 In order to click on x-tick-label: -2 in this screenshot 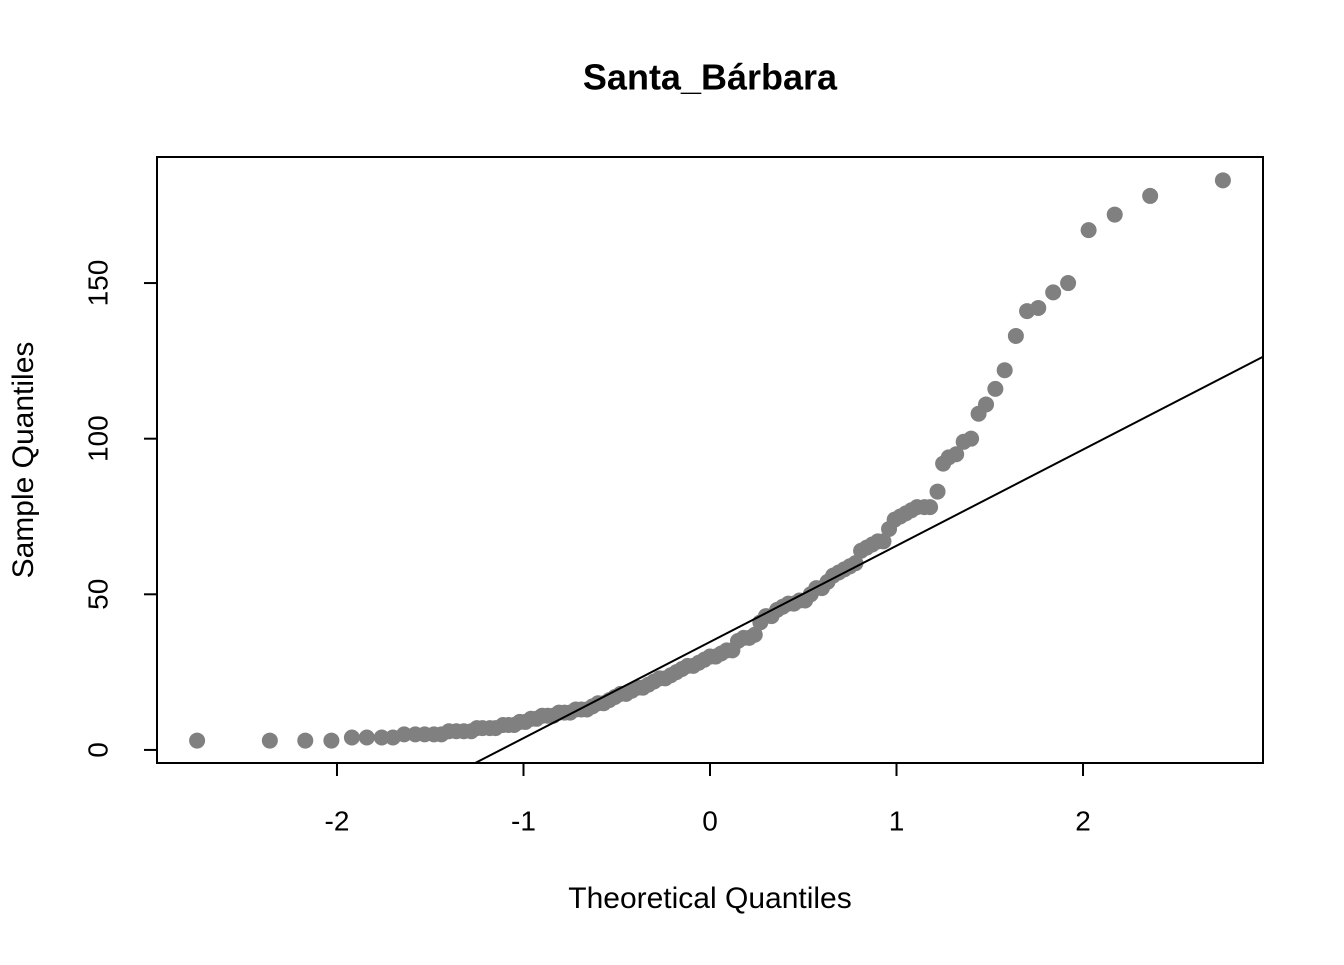, I will do `click(337, 820)`.